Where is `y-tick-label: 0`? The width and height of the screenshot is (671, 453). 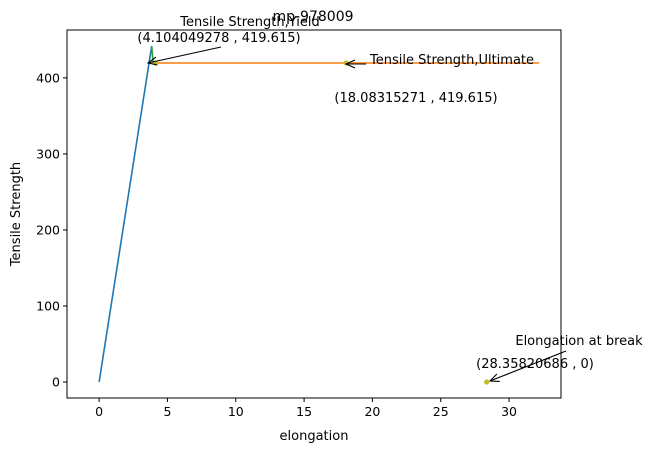 y-tick-label: 0 is located at coordinates (56, 382).